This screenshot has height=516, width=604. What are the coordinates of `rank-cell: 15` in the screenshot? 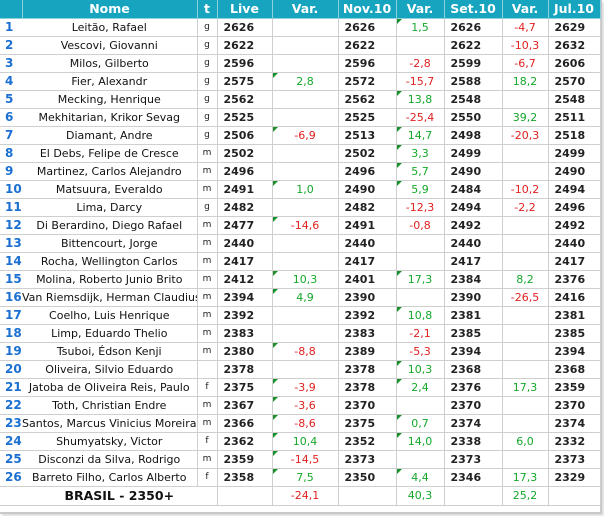 It's located at (11, 279).